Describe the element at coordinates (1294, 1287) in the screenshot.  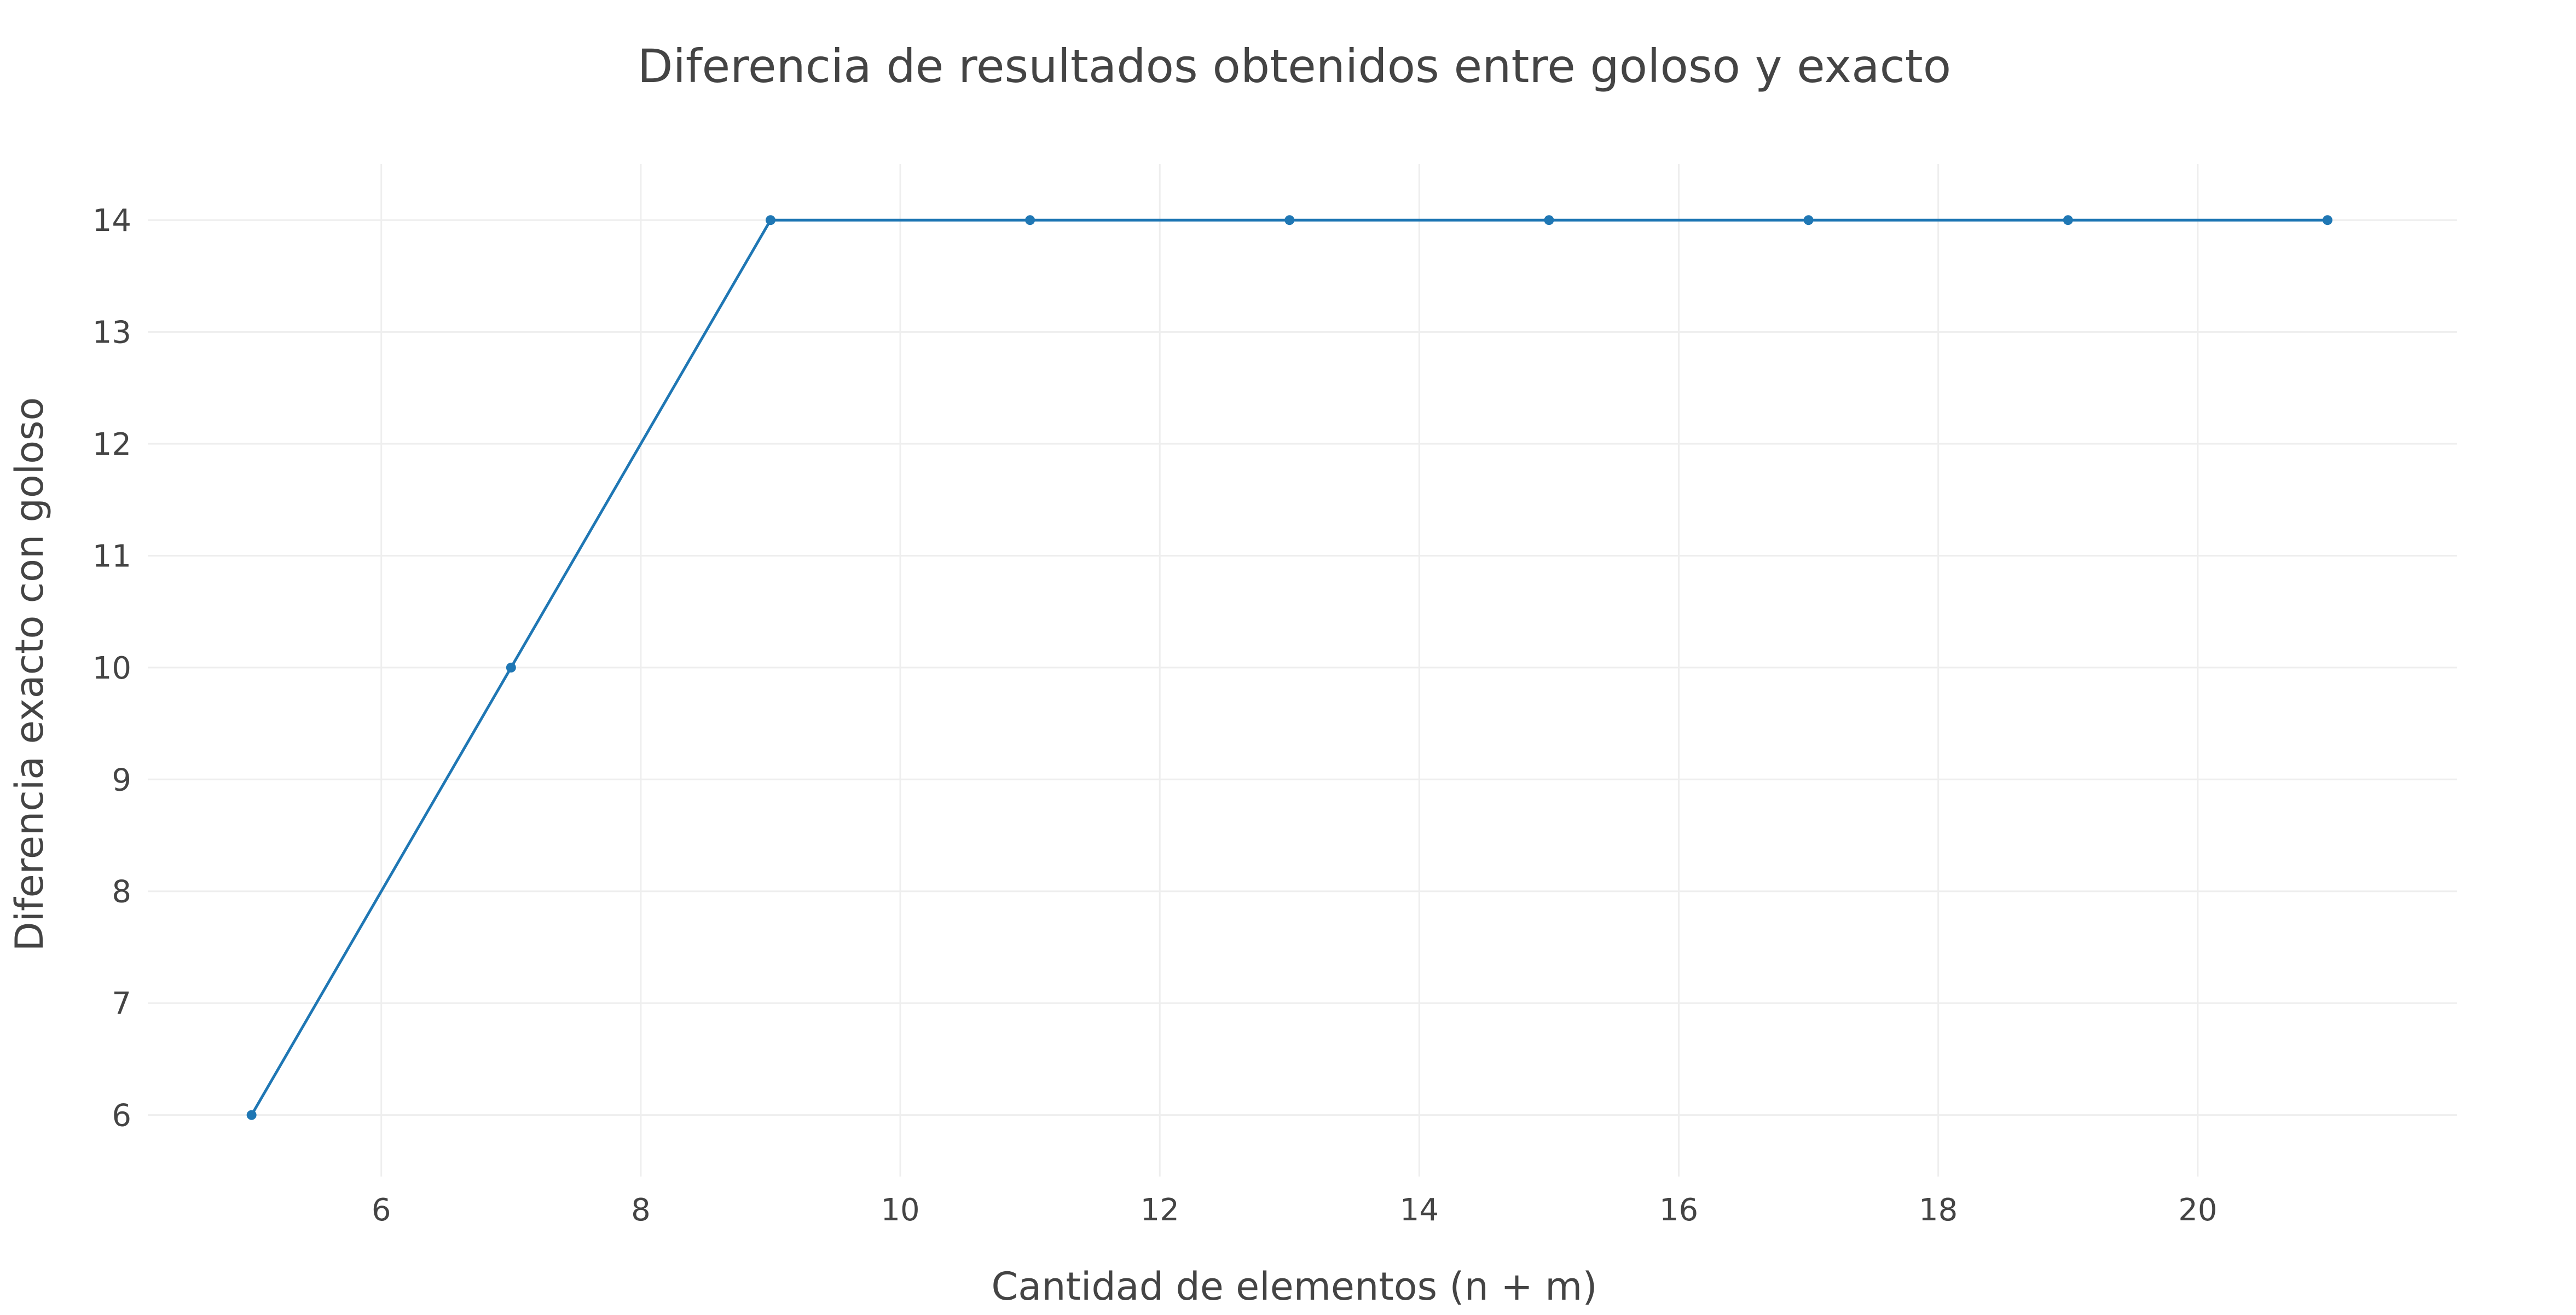
I see `x-axis-title: Cantidad de elementos (n + m)` at that location.